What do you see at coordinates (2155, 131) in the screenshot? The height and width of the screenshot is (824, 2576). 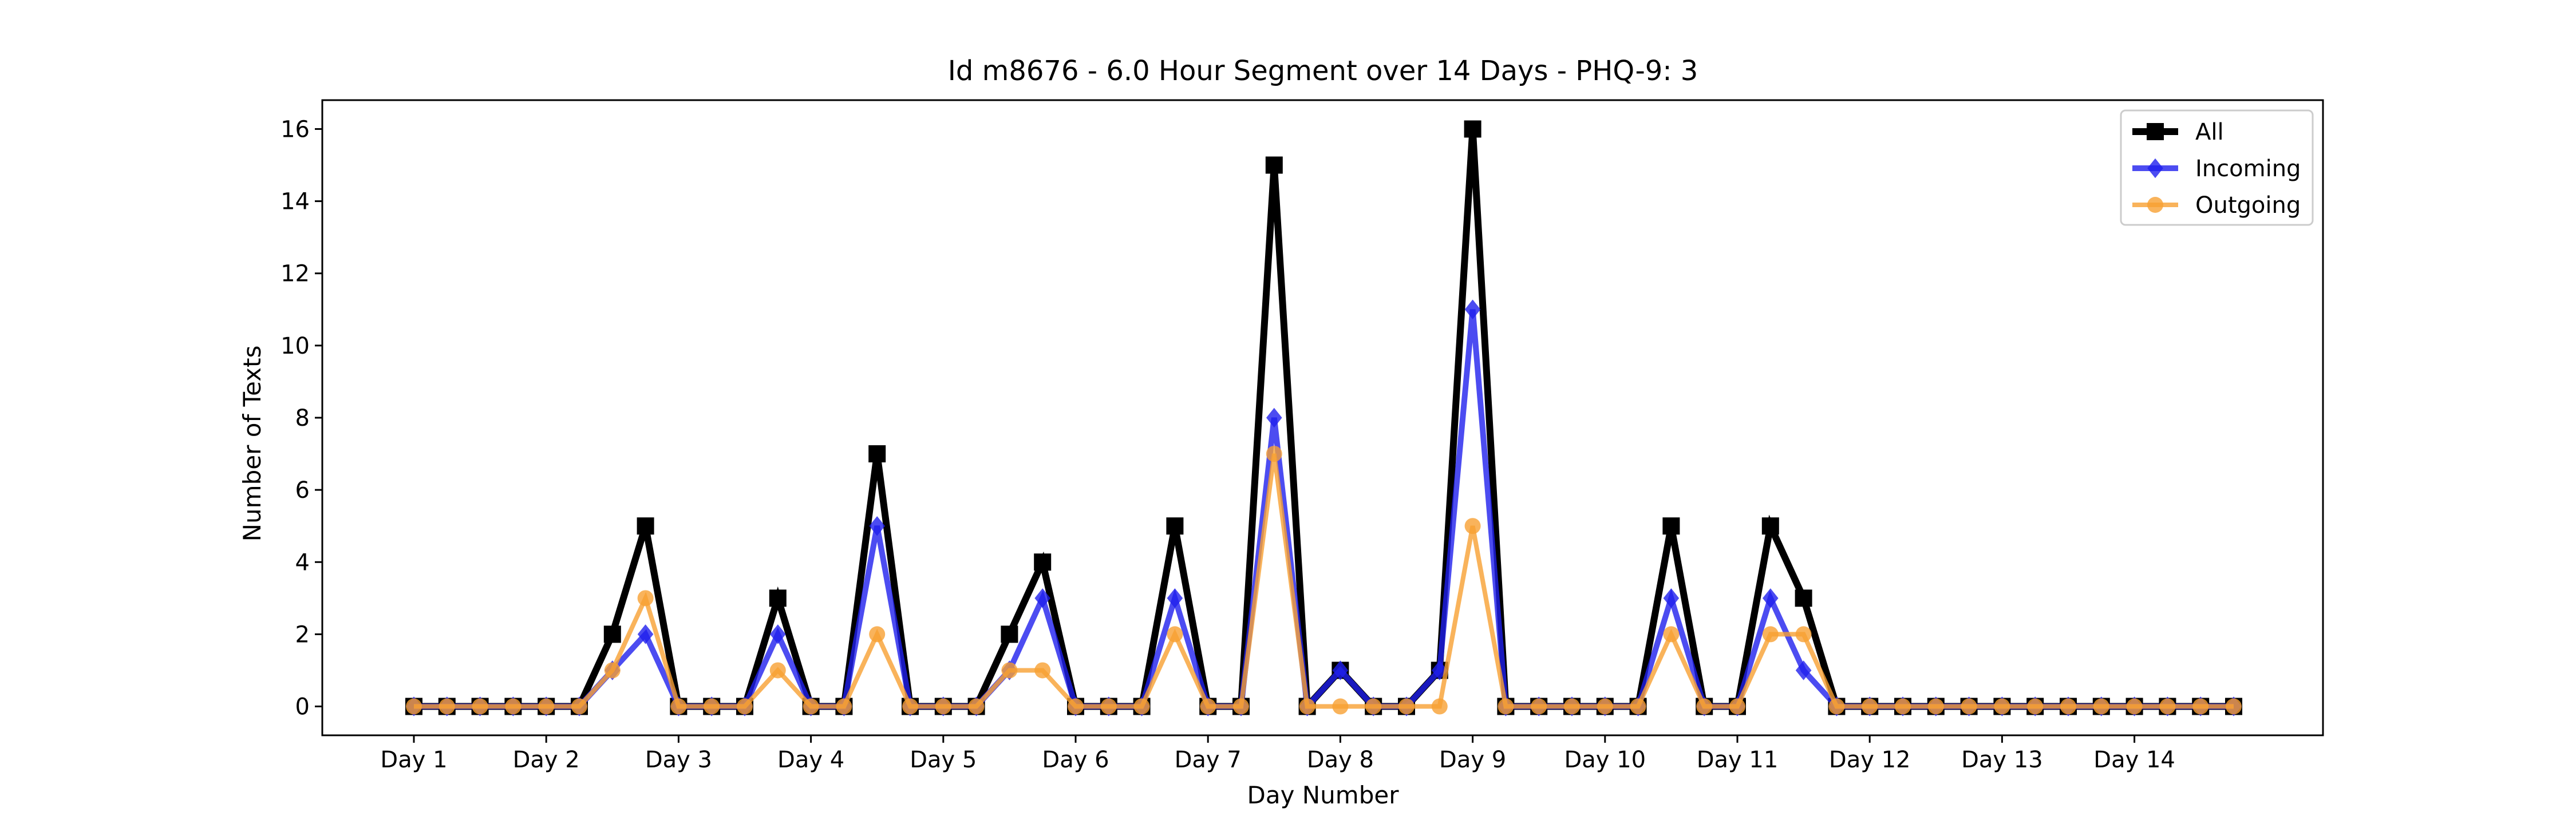 I see `legend-marker-all` at bounding box center [2155, 131].